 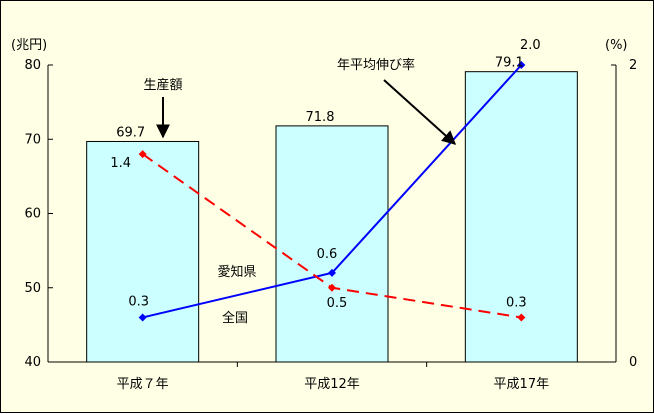 I want to click on y-right-tick-label-1: 2, so click(x=633, y=65).